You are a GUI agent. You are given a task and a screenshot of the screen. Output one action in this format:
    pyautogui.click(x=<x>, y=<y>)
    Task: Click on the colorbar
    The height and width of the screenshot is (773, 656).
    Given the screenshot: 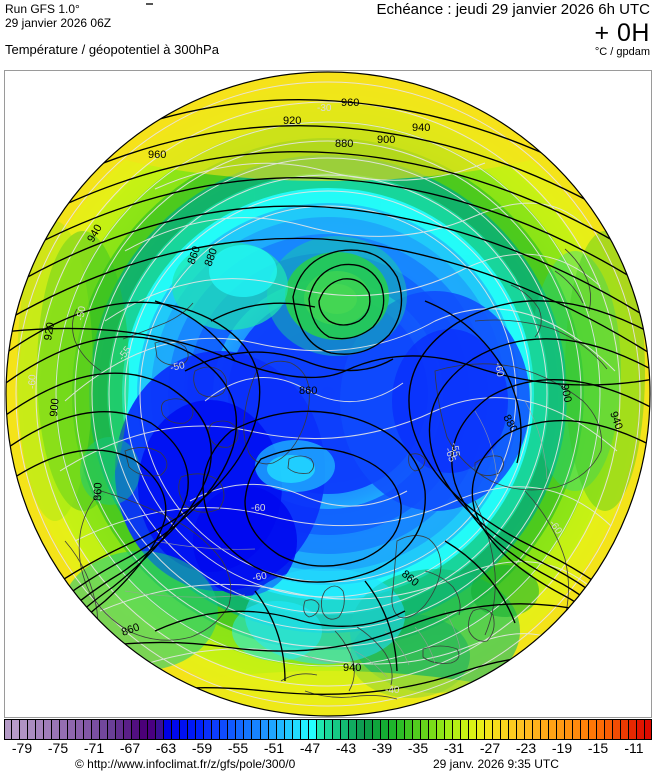 What is the action you would take?
    pyautogui.click(x=328, y=729)
    